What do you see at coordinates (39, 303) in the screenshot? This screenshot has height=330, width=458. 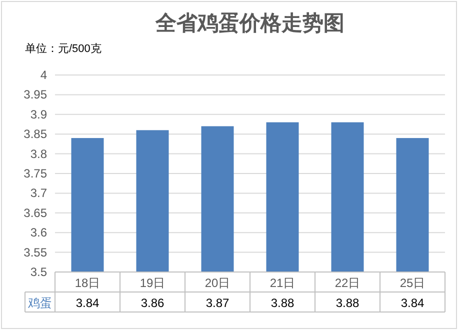 I see `text: 鸡蛋` at bounding box center [39, 303].